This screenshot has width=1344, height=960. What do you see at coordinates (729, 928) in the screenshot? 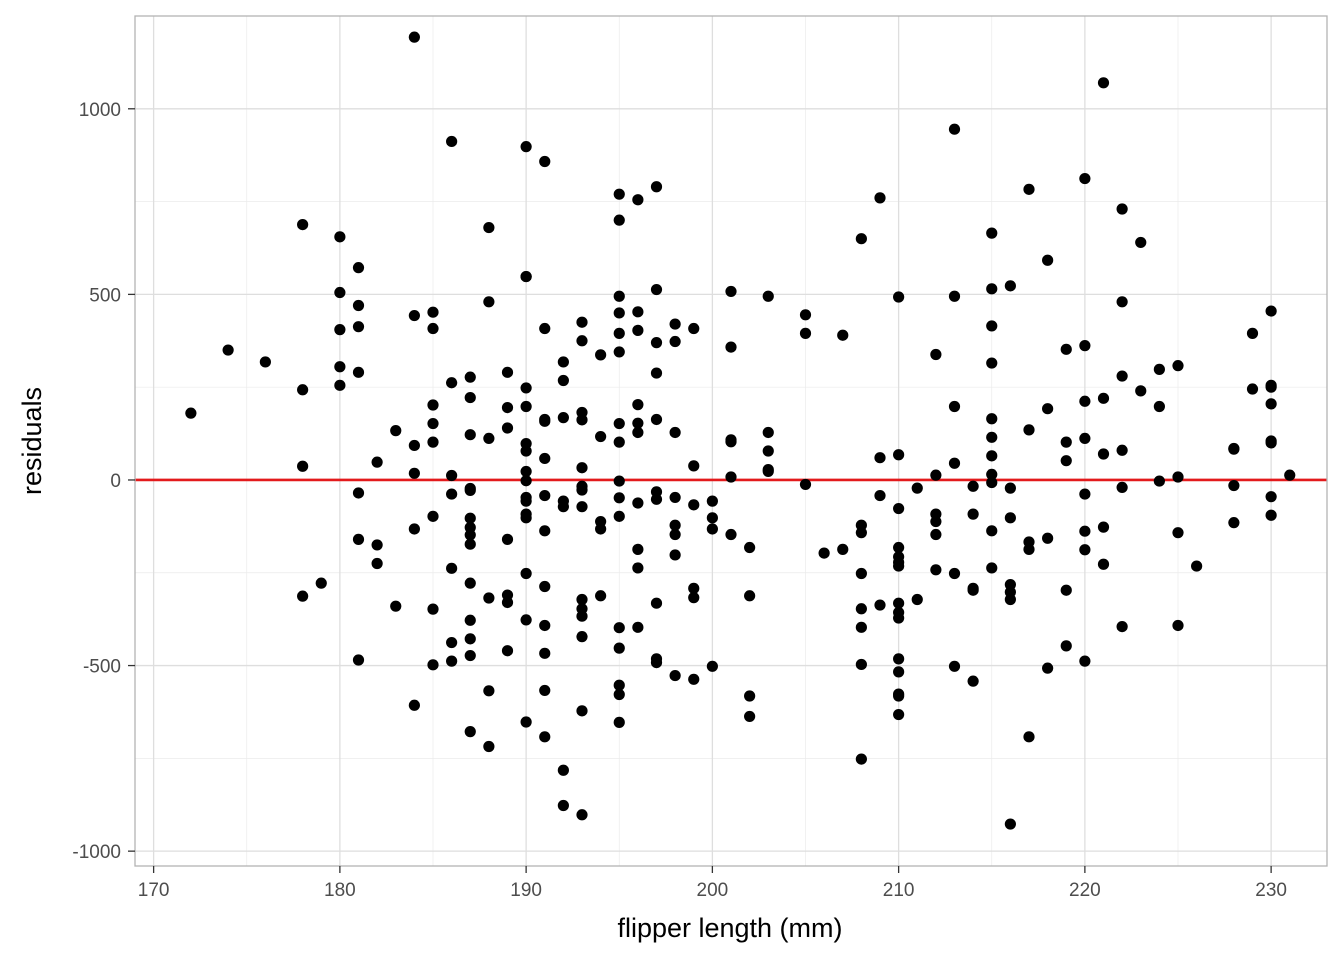
I see `x-axis-title: flipper length (mm)` at bounding box center [729, 928].